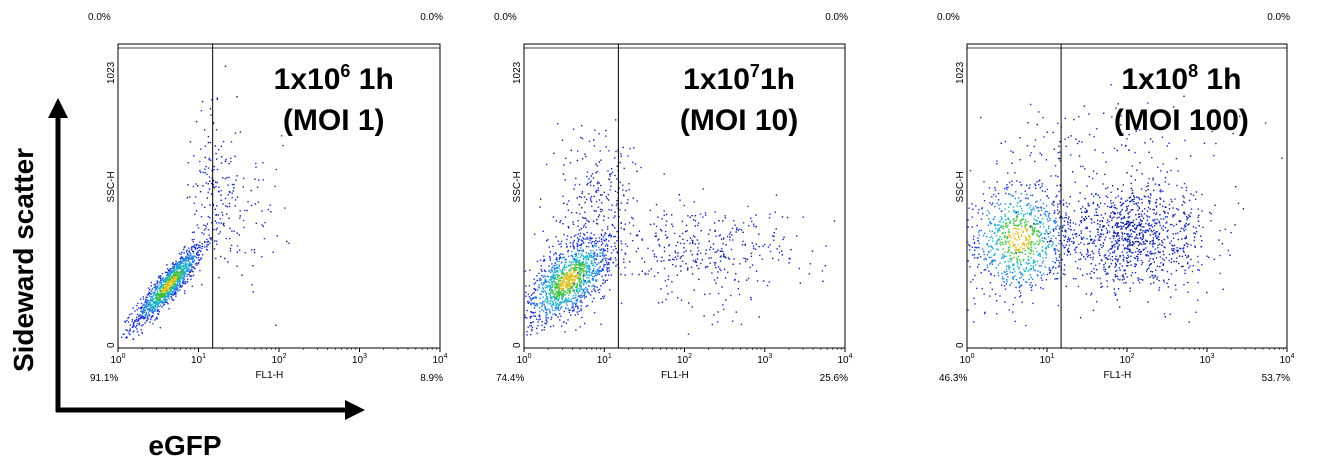  What do you see at coordinates (517, 345) in the screenshot?
I see `y-tick-label: 0` at bounding box center [517, 345].